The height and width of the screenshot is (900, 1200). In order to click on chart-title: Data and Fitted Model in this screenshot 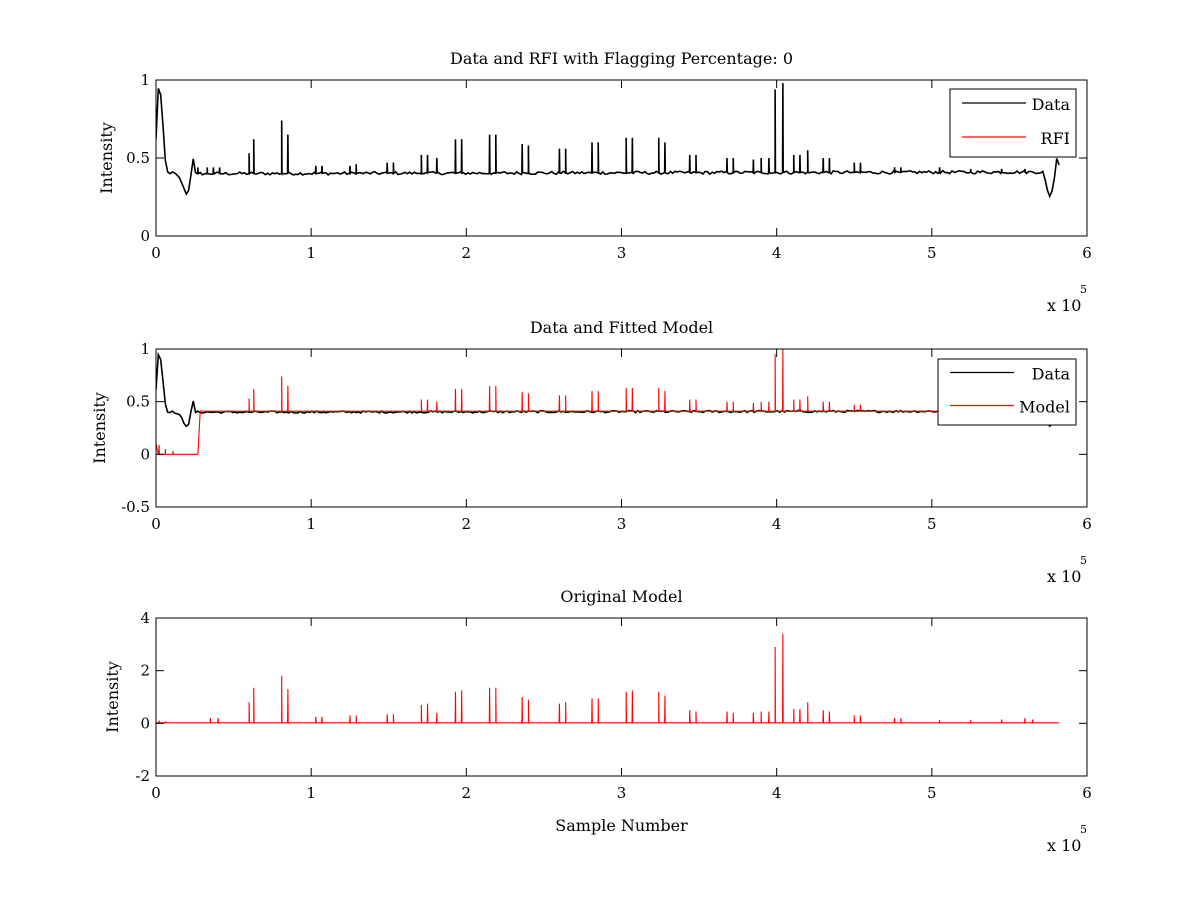, I will do `click(621, 327)`.